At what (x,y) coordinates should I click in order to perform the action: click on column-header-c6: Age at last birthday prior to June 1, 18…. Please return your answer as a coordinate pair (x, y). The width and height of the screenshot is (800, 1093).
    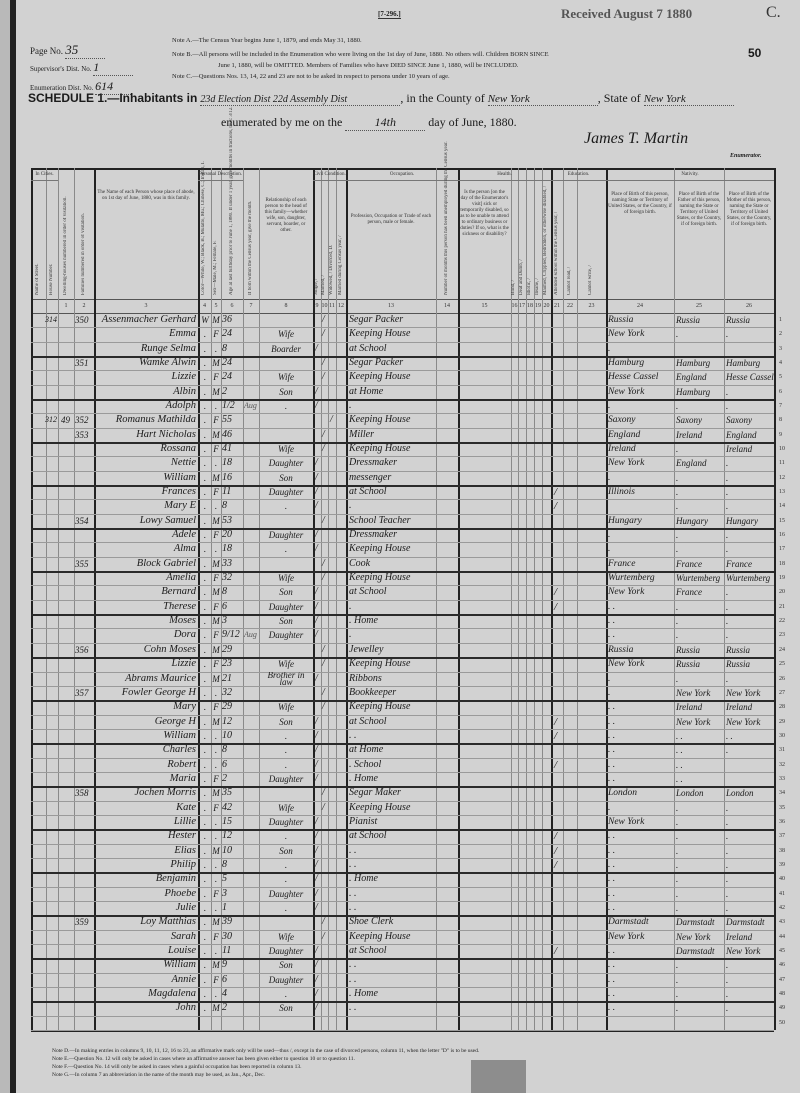
    Looking at the image, I should click on (231, 200).